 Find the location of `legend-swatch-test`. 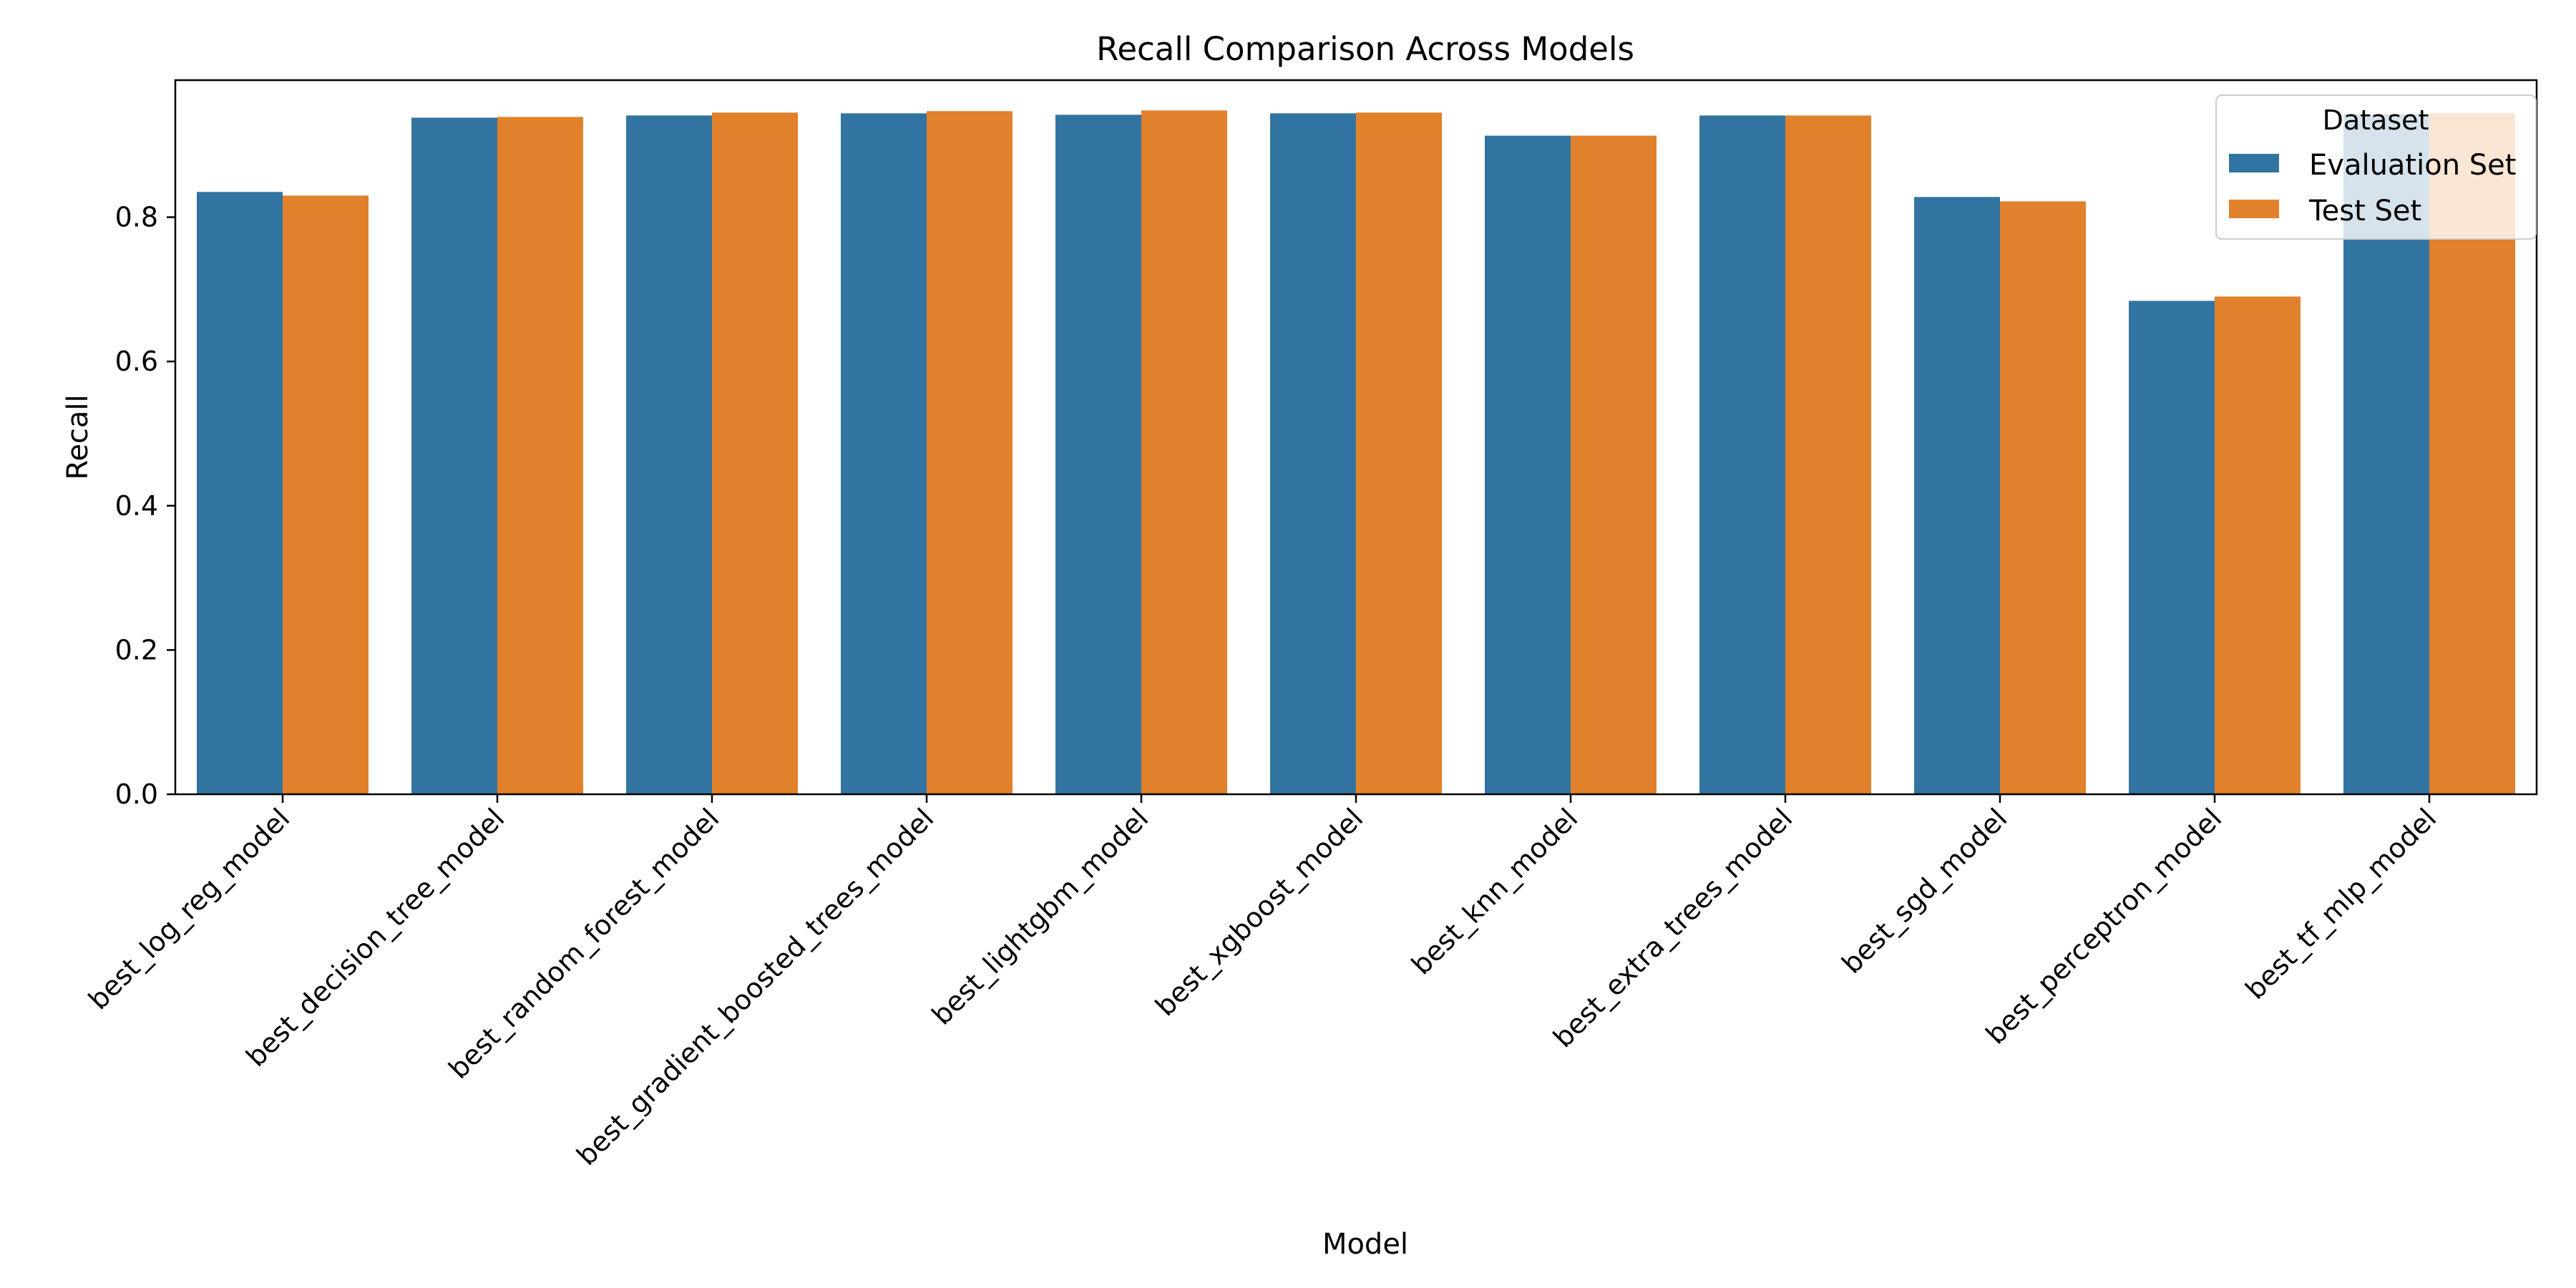

legend-swatch-test is located at coordinates (2254, 209).